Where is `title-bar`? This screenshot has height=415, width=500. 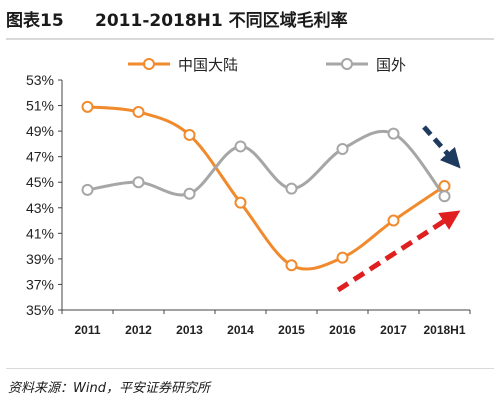
title-bar is located at coordinates (250, 22).